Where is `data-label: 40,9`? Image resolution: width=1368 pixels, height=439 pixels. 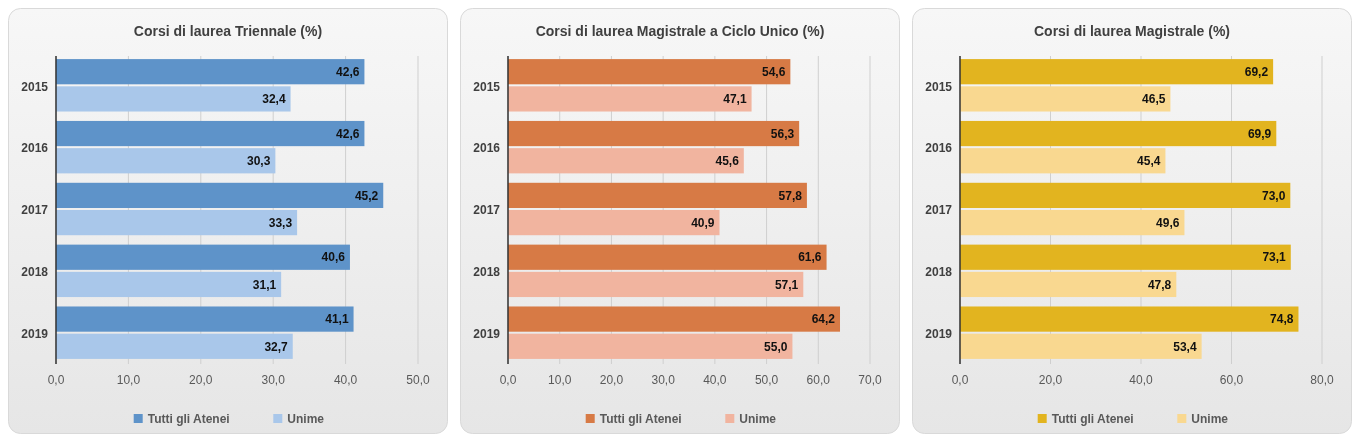
data-label: 40,9 is located at coordinates (703, 222).